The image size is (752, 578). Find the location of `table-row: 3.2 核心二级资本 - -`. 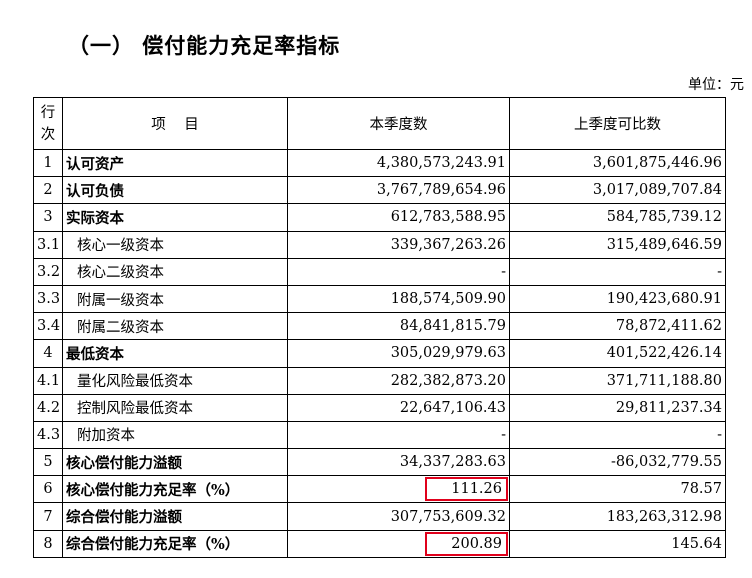

table-row: 3.2 核心二级资本 - - is located at coordinates (379, 271).